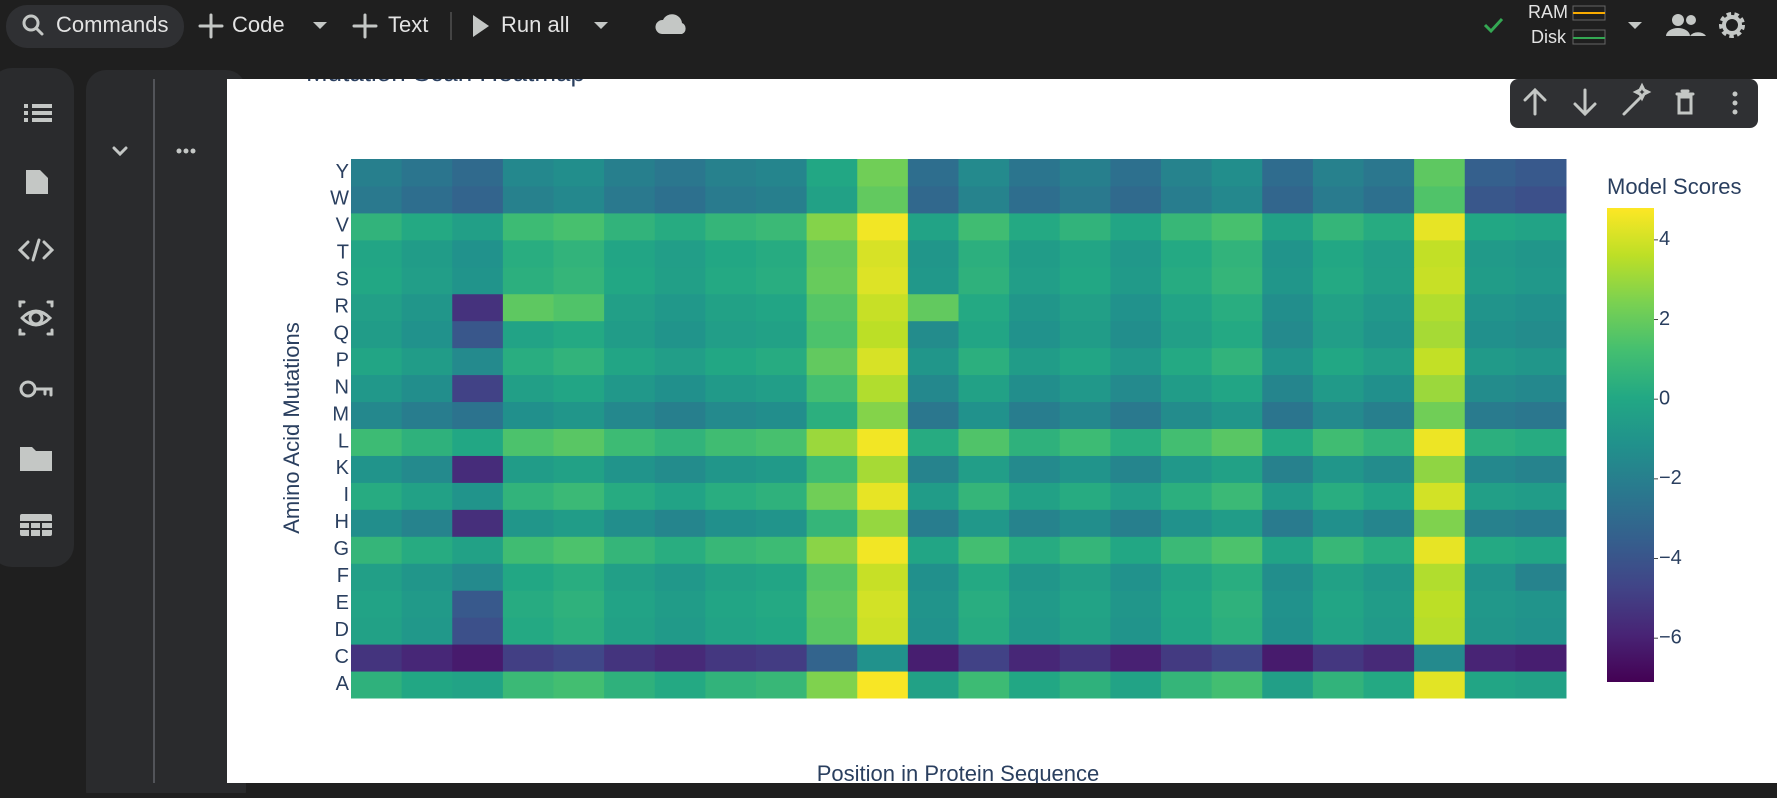 This screenshot has width=1777, height=798. I want to click on code-snippets-icon, so click(36, 250).